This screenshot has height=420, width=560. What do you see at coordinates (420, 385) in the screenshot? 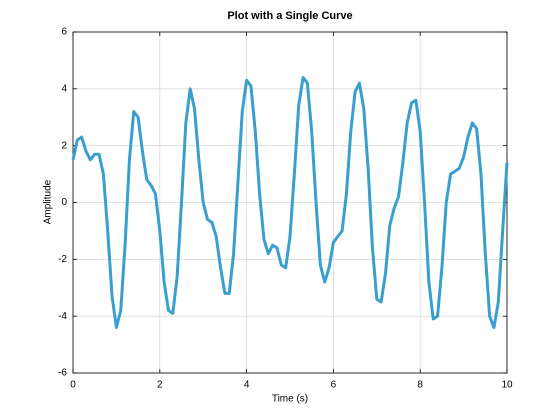
I see `x-tick-label: 8` at bounding box center [420, 385].